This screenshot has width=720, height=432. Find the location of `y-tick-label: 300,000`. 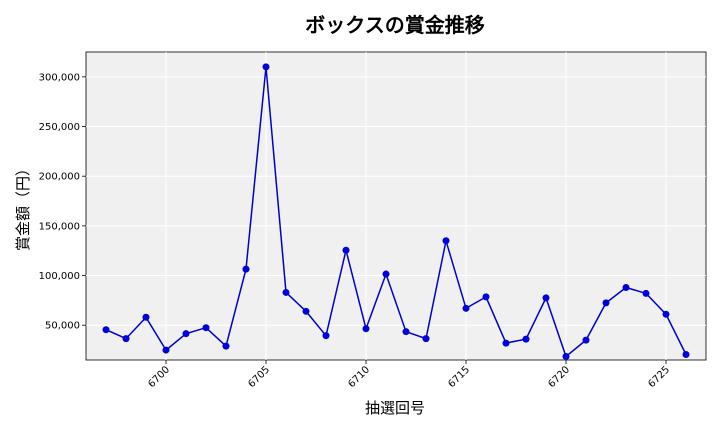

y-tick-label: 300,000 is located at coordinates (59, 77).